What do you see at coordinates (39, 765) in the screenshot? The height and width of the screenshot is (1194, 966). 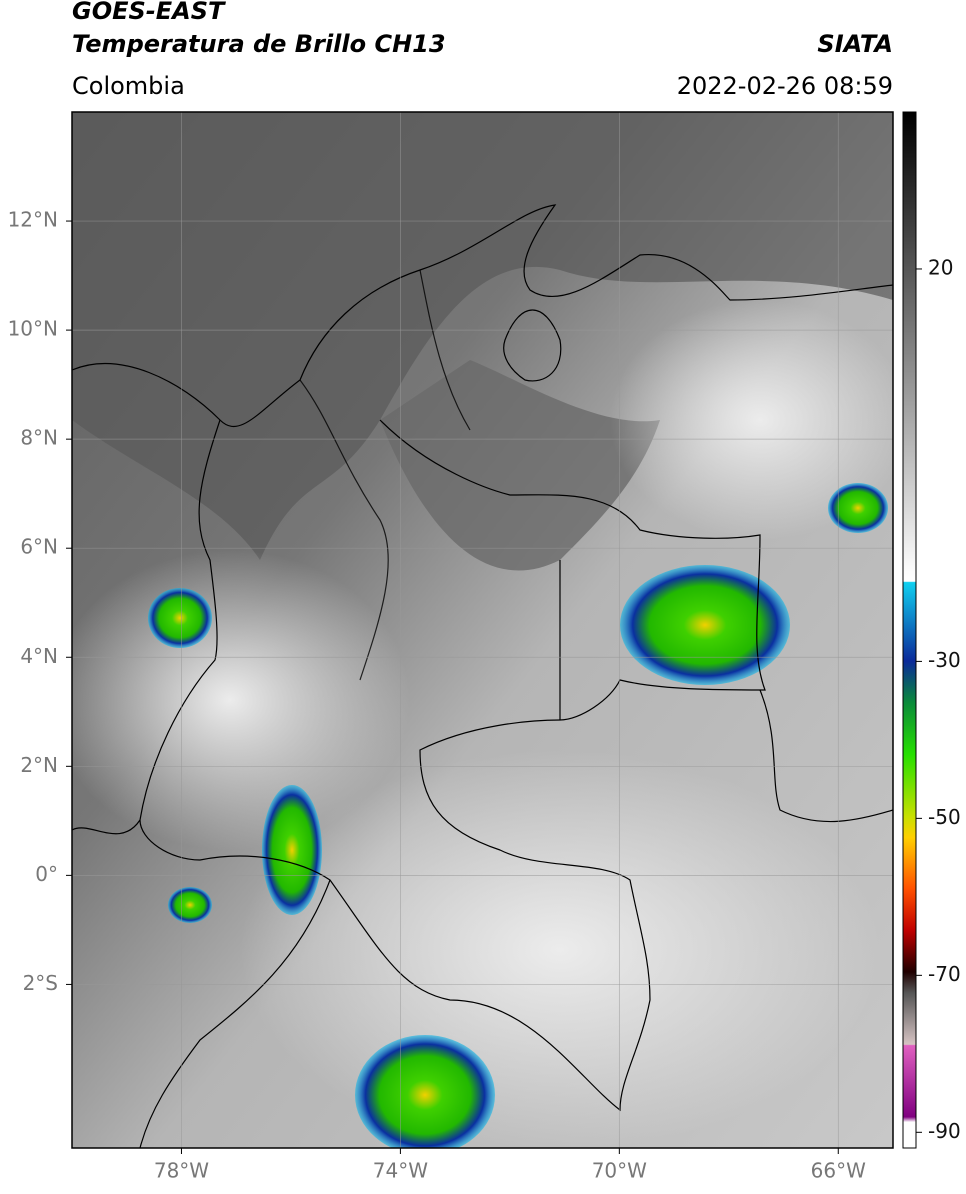 I see `y-tick-label: 2°N` at bounding box center [39, 765].